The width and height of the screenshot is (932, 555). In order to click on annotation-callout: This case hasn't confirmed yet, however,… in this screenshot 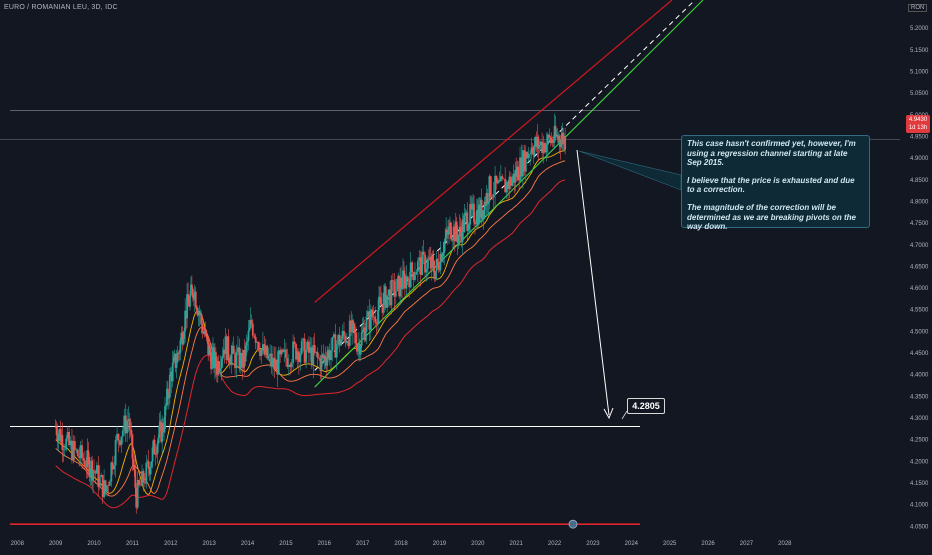, I will do `click(775, 183)`.